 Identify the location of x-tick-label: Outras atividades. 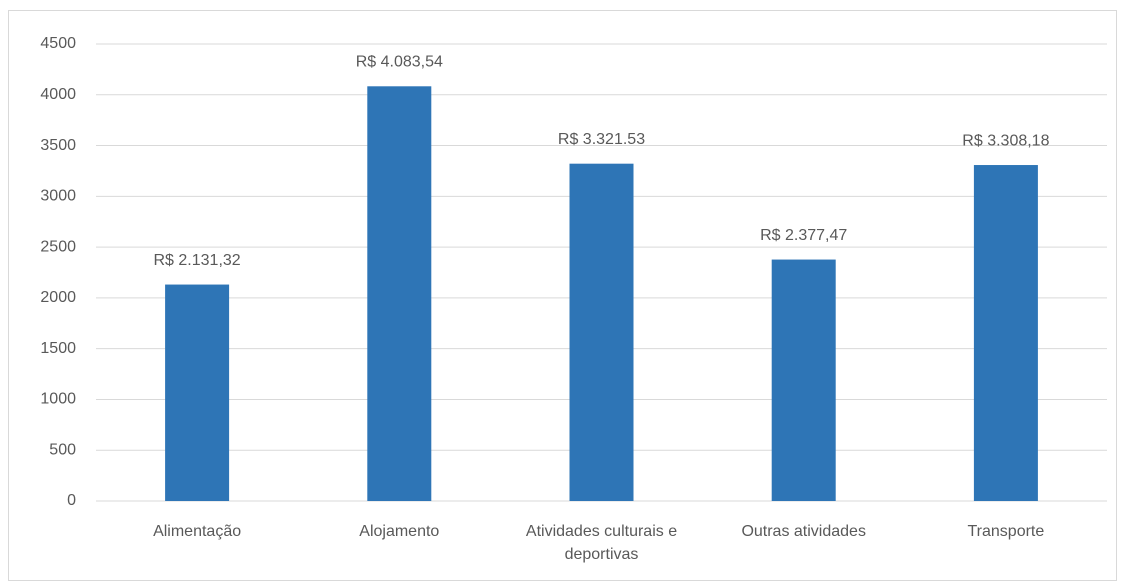
(803, 531).